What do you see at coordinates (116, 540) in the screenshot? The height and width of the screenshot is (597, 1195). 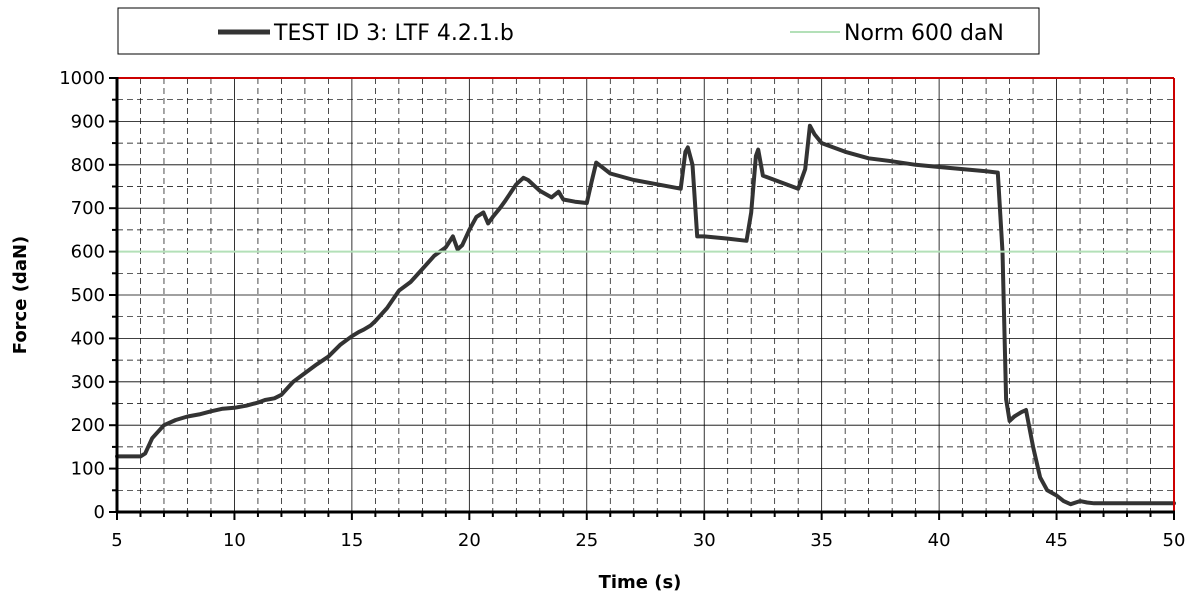 I see `x-tick-label: 5` at bounding box center [116, 540].